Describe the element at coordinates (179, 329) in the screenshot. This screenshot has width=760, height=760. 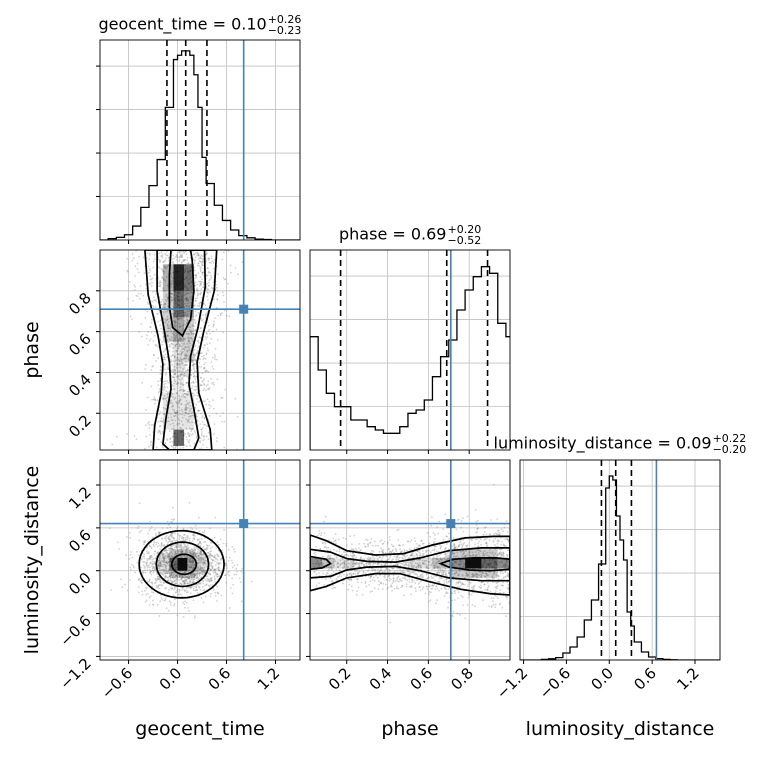
I see `density-cell` at that location.